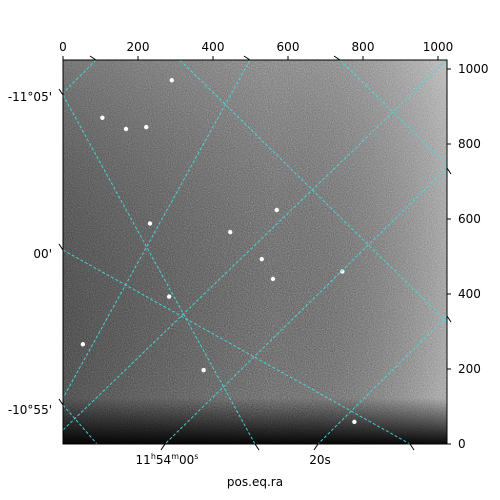 This screenshot has height=500, width=500. What do you see at coordinates (63, 47) in the screenshot?
I see `top-tick-label-0: 0` at bounding box center [63, 47].